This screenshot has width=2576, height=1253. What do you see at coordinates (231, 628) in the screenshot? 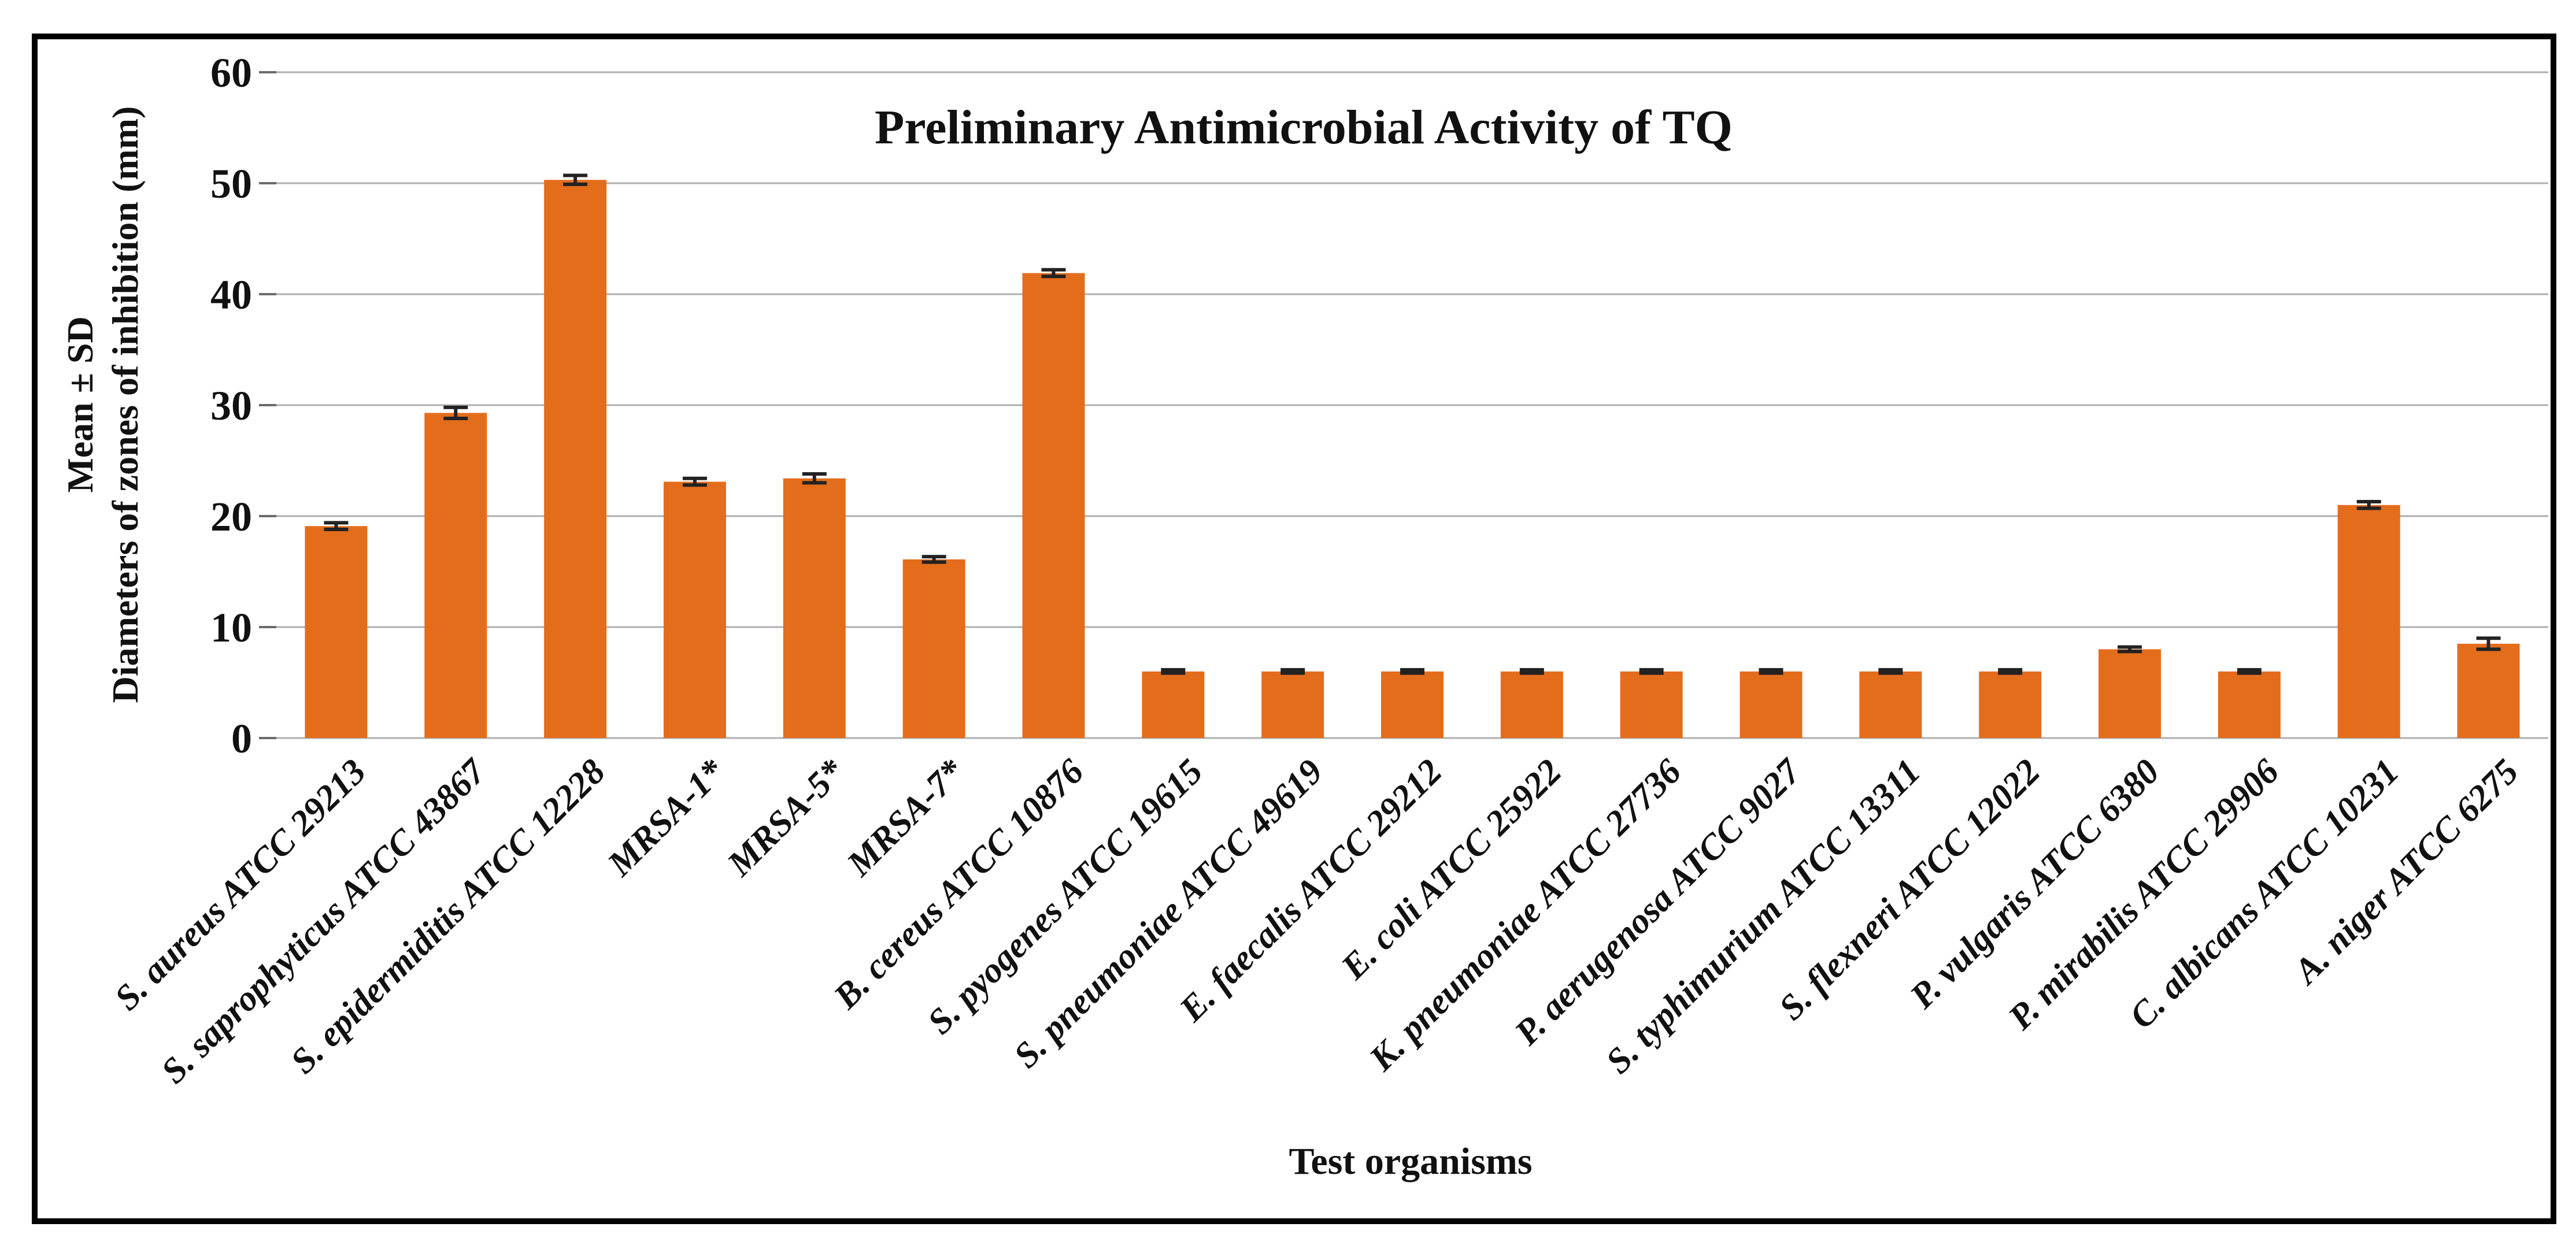
I see `y-tick-label-10: 10` at bounding box center [231, 628].